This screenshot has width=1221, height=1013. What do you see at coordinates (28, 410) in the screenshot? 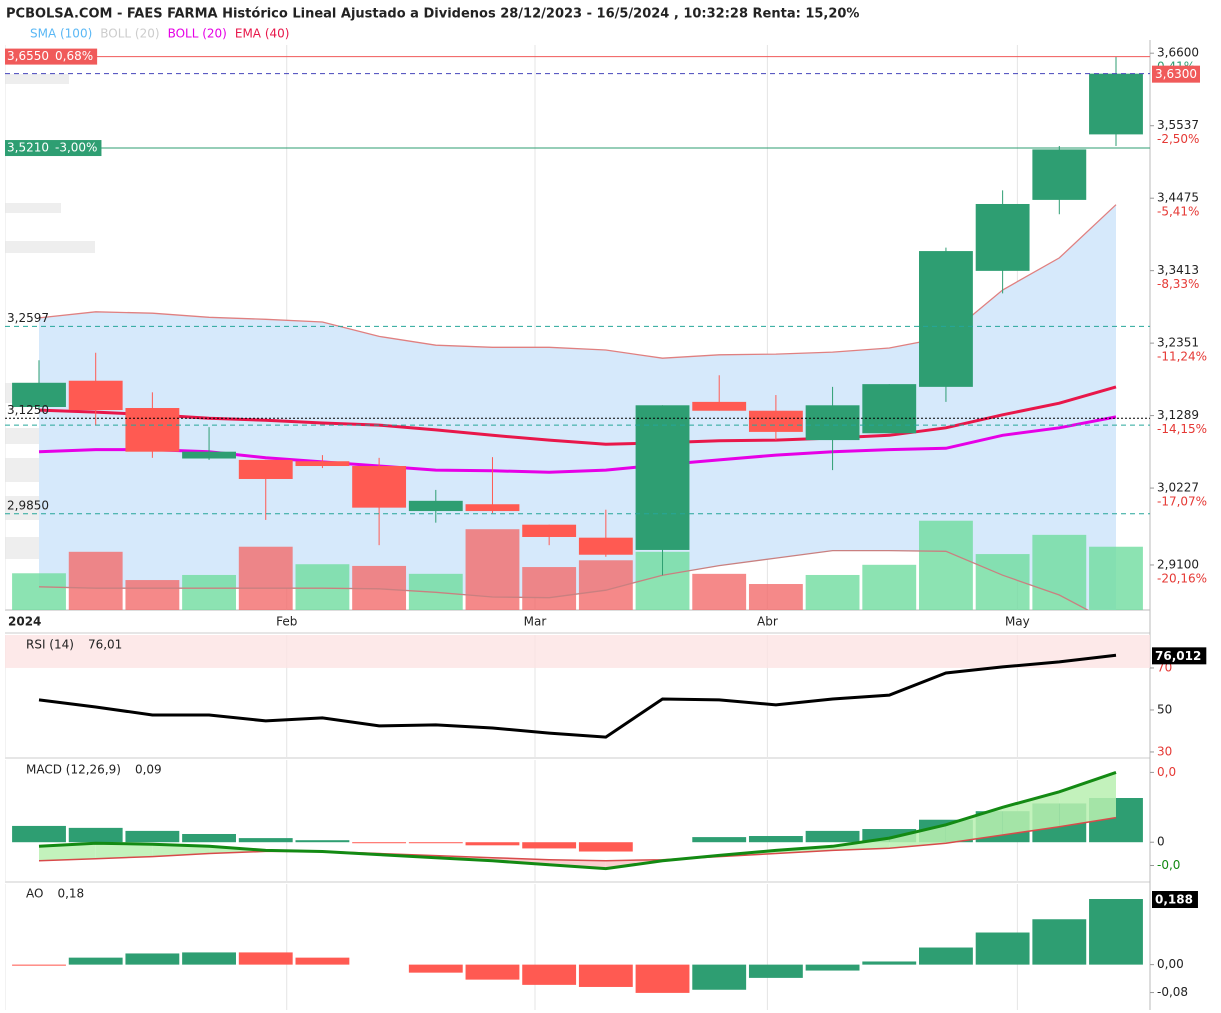
I see `level-label: 3,1250` at bounding box center [28, 410].